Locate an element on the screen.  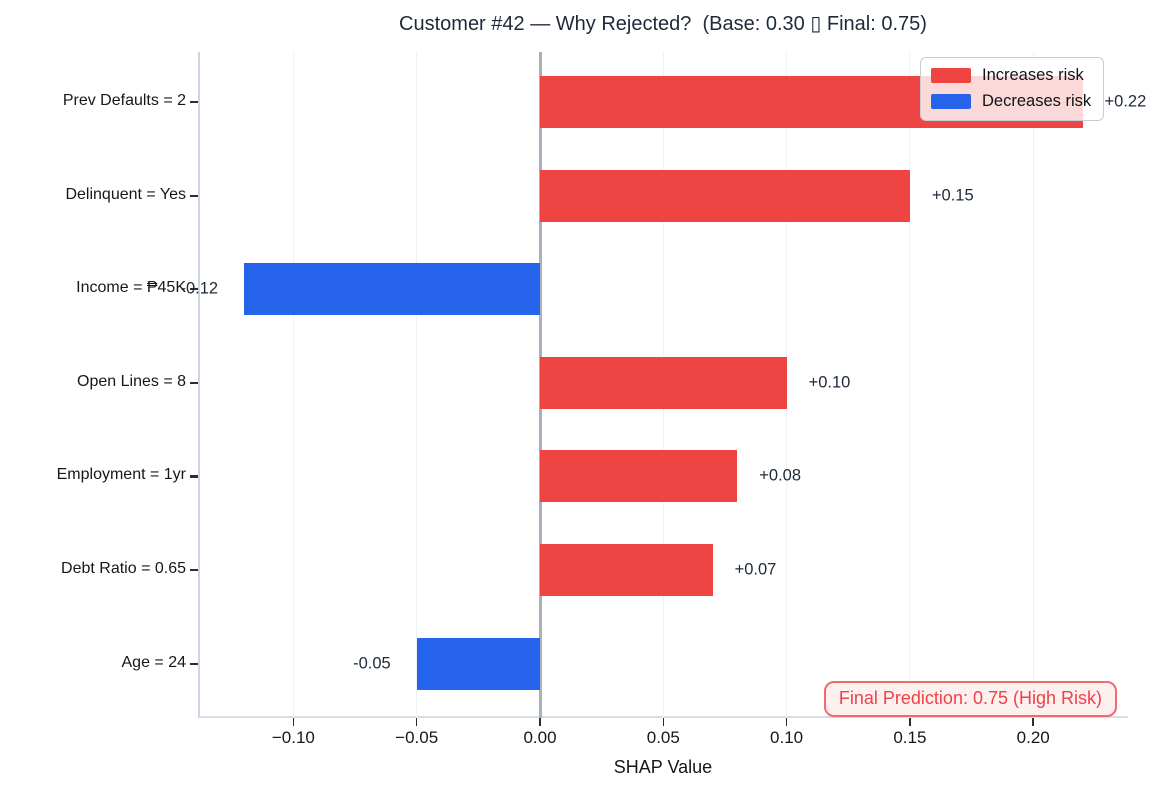
bar-value-label: +0.15 is located at coordinates (952, 195).